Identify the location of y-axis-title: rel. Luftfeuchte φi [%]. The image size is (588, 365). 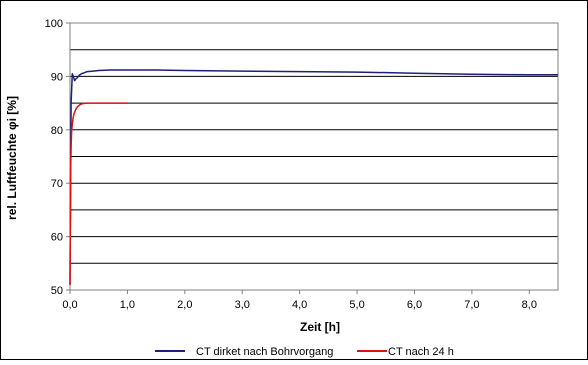
(12, 158).